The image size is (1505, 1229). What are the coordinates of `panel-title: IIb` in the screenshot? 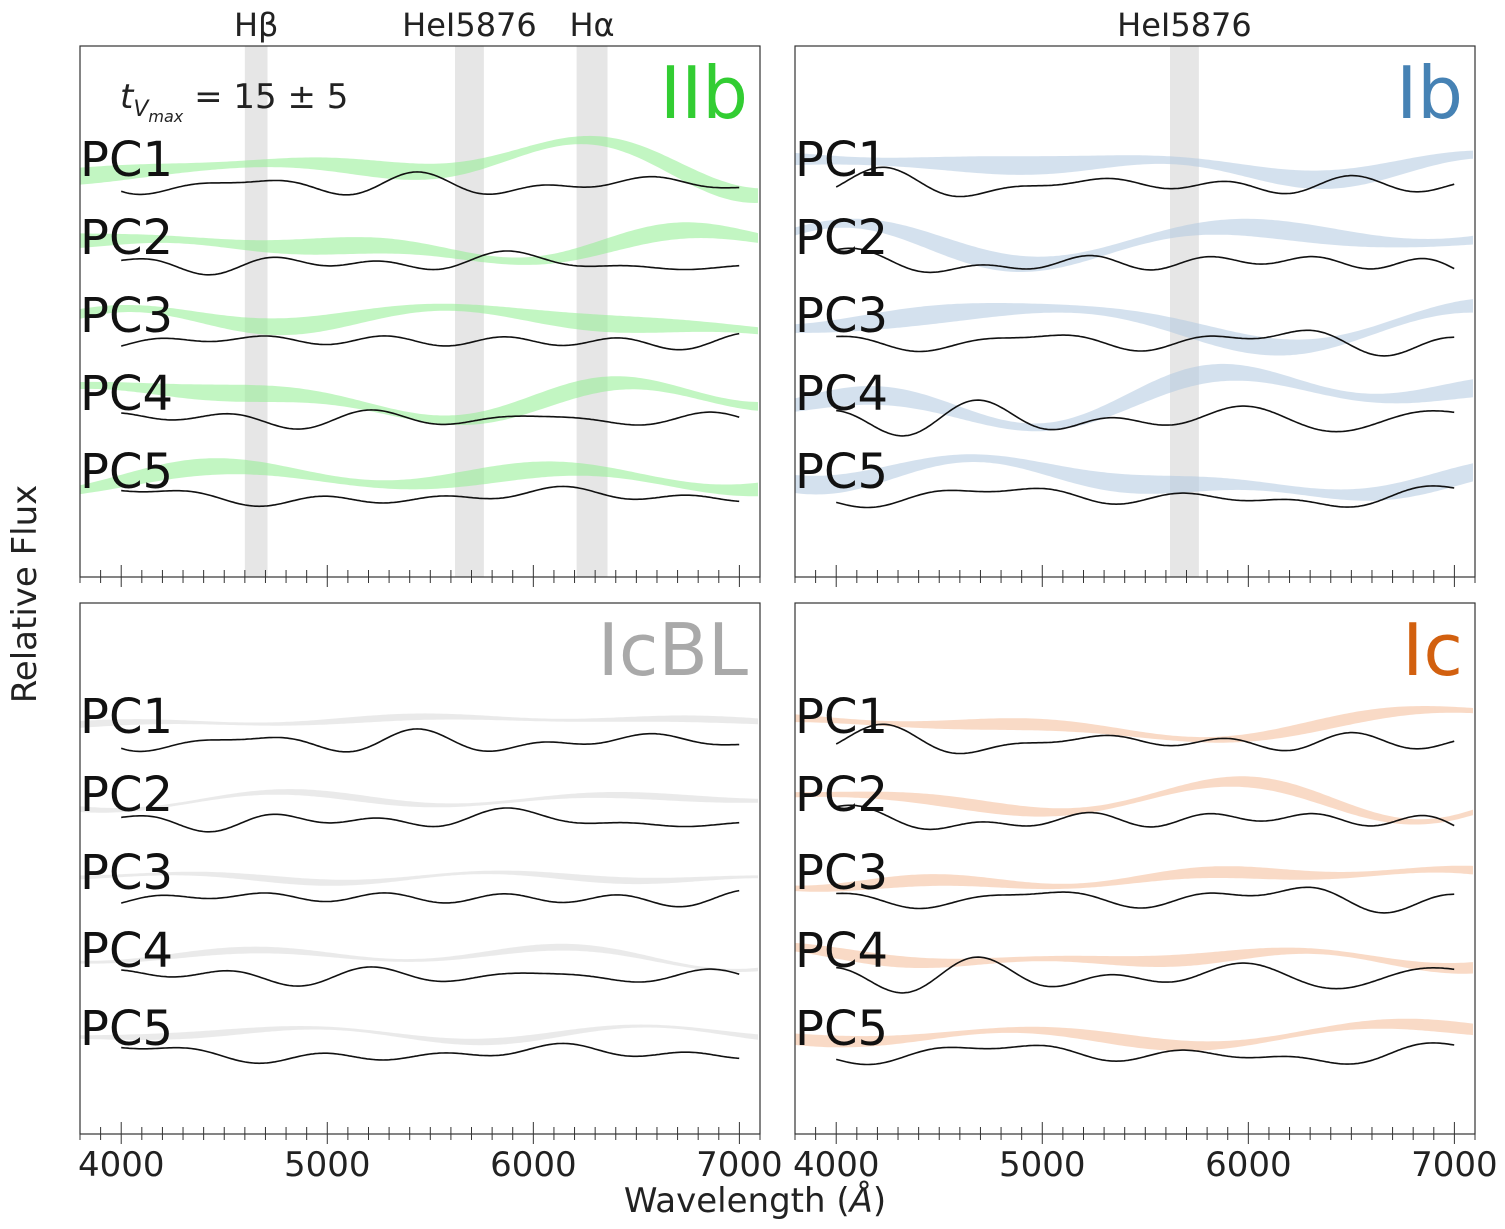 It's located at (704, 93).